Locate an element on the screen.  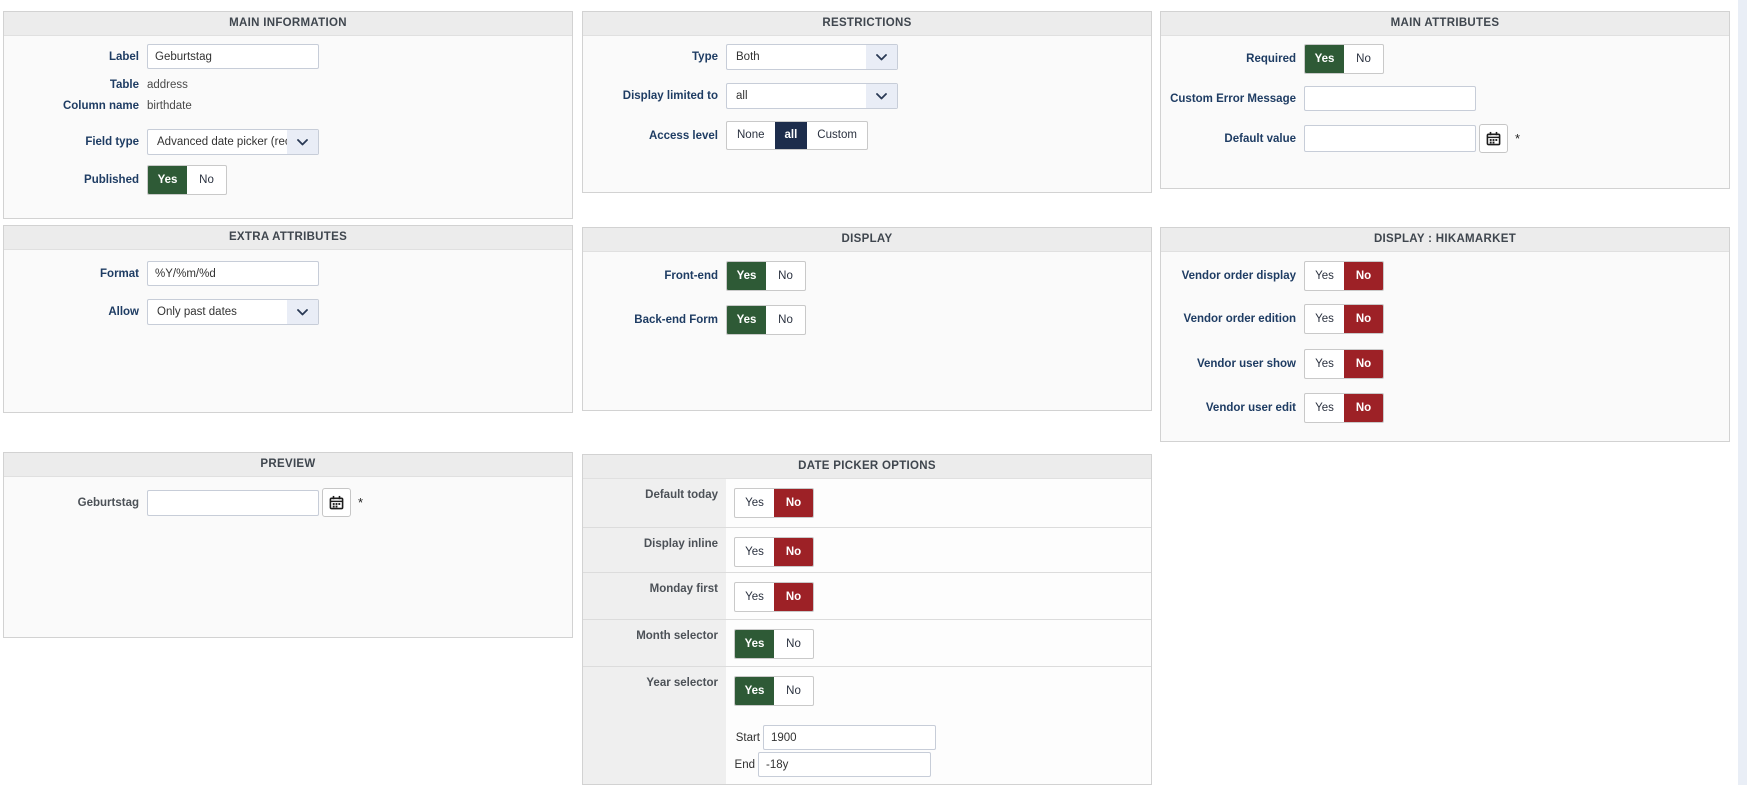
form-row: Geburtstag * is located at coordinates (288, 502).